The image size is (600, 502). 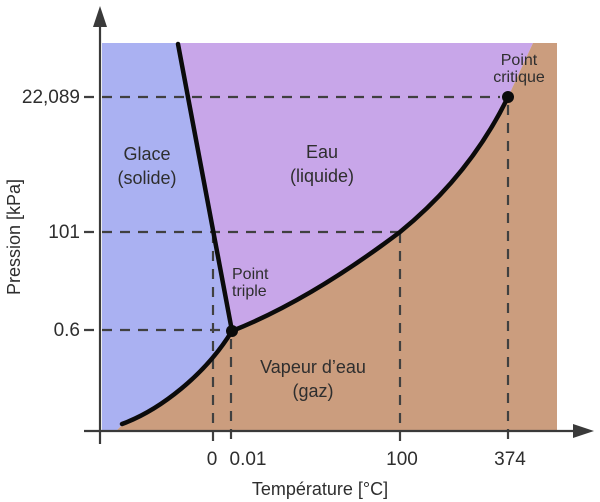 What do you see at coordinates (510, 459) in the screenshot?
I see `x-tick-374: 374` at bounding box center [510, 459].